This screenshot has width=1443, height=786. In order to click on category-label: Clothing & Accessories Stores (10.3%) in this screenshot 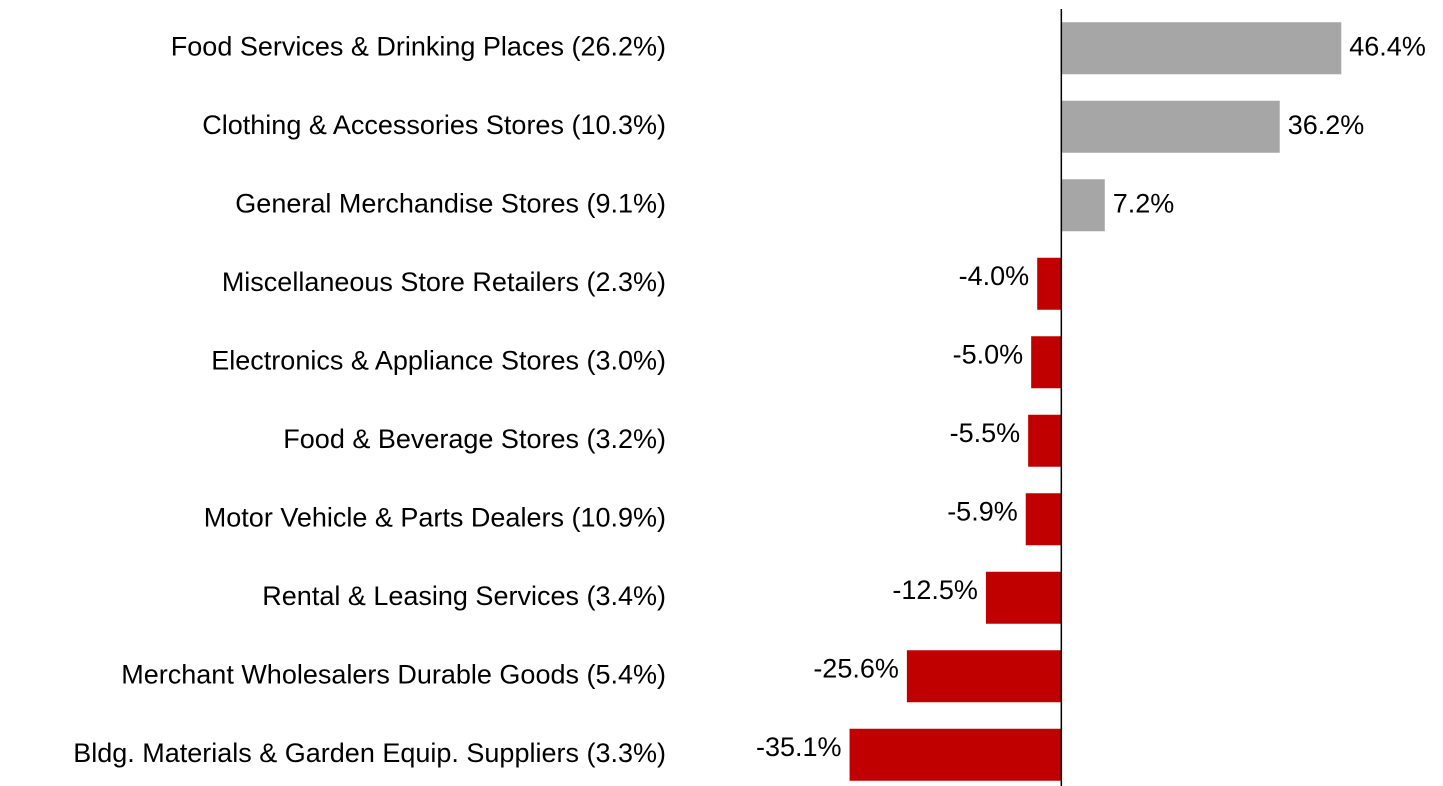, I will do `click(434, 125)`.